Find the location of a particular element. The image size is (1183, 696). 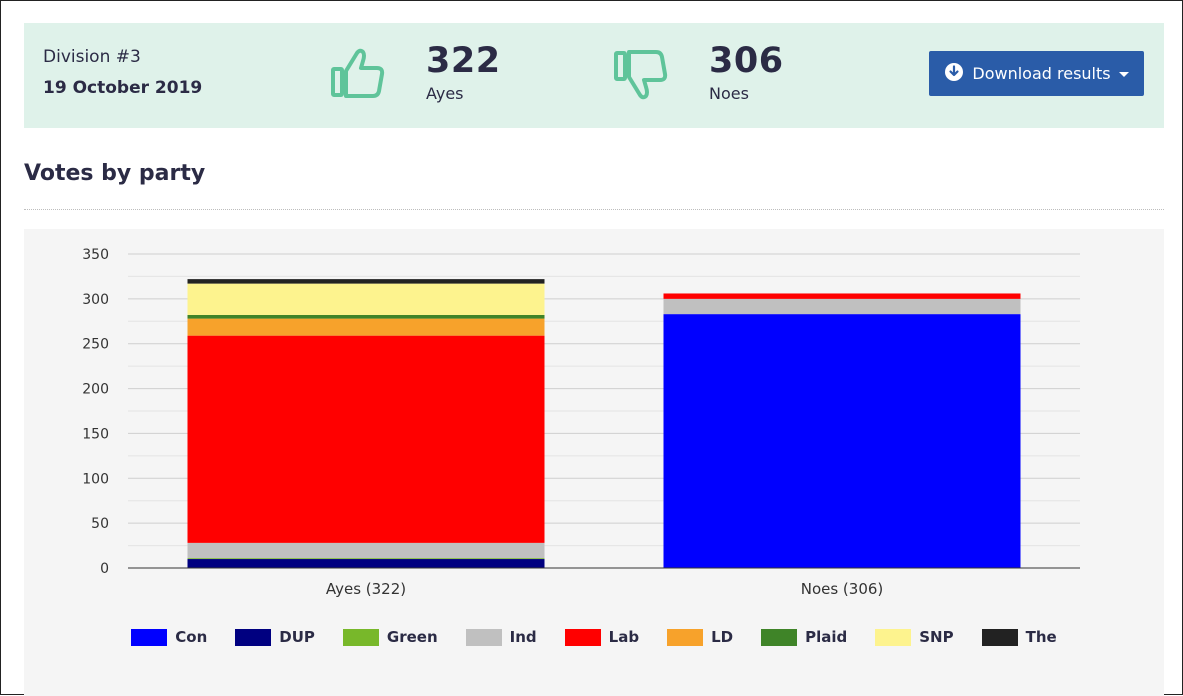

legend-label: Con is located at coordinates (191, 637).